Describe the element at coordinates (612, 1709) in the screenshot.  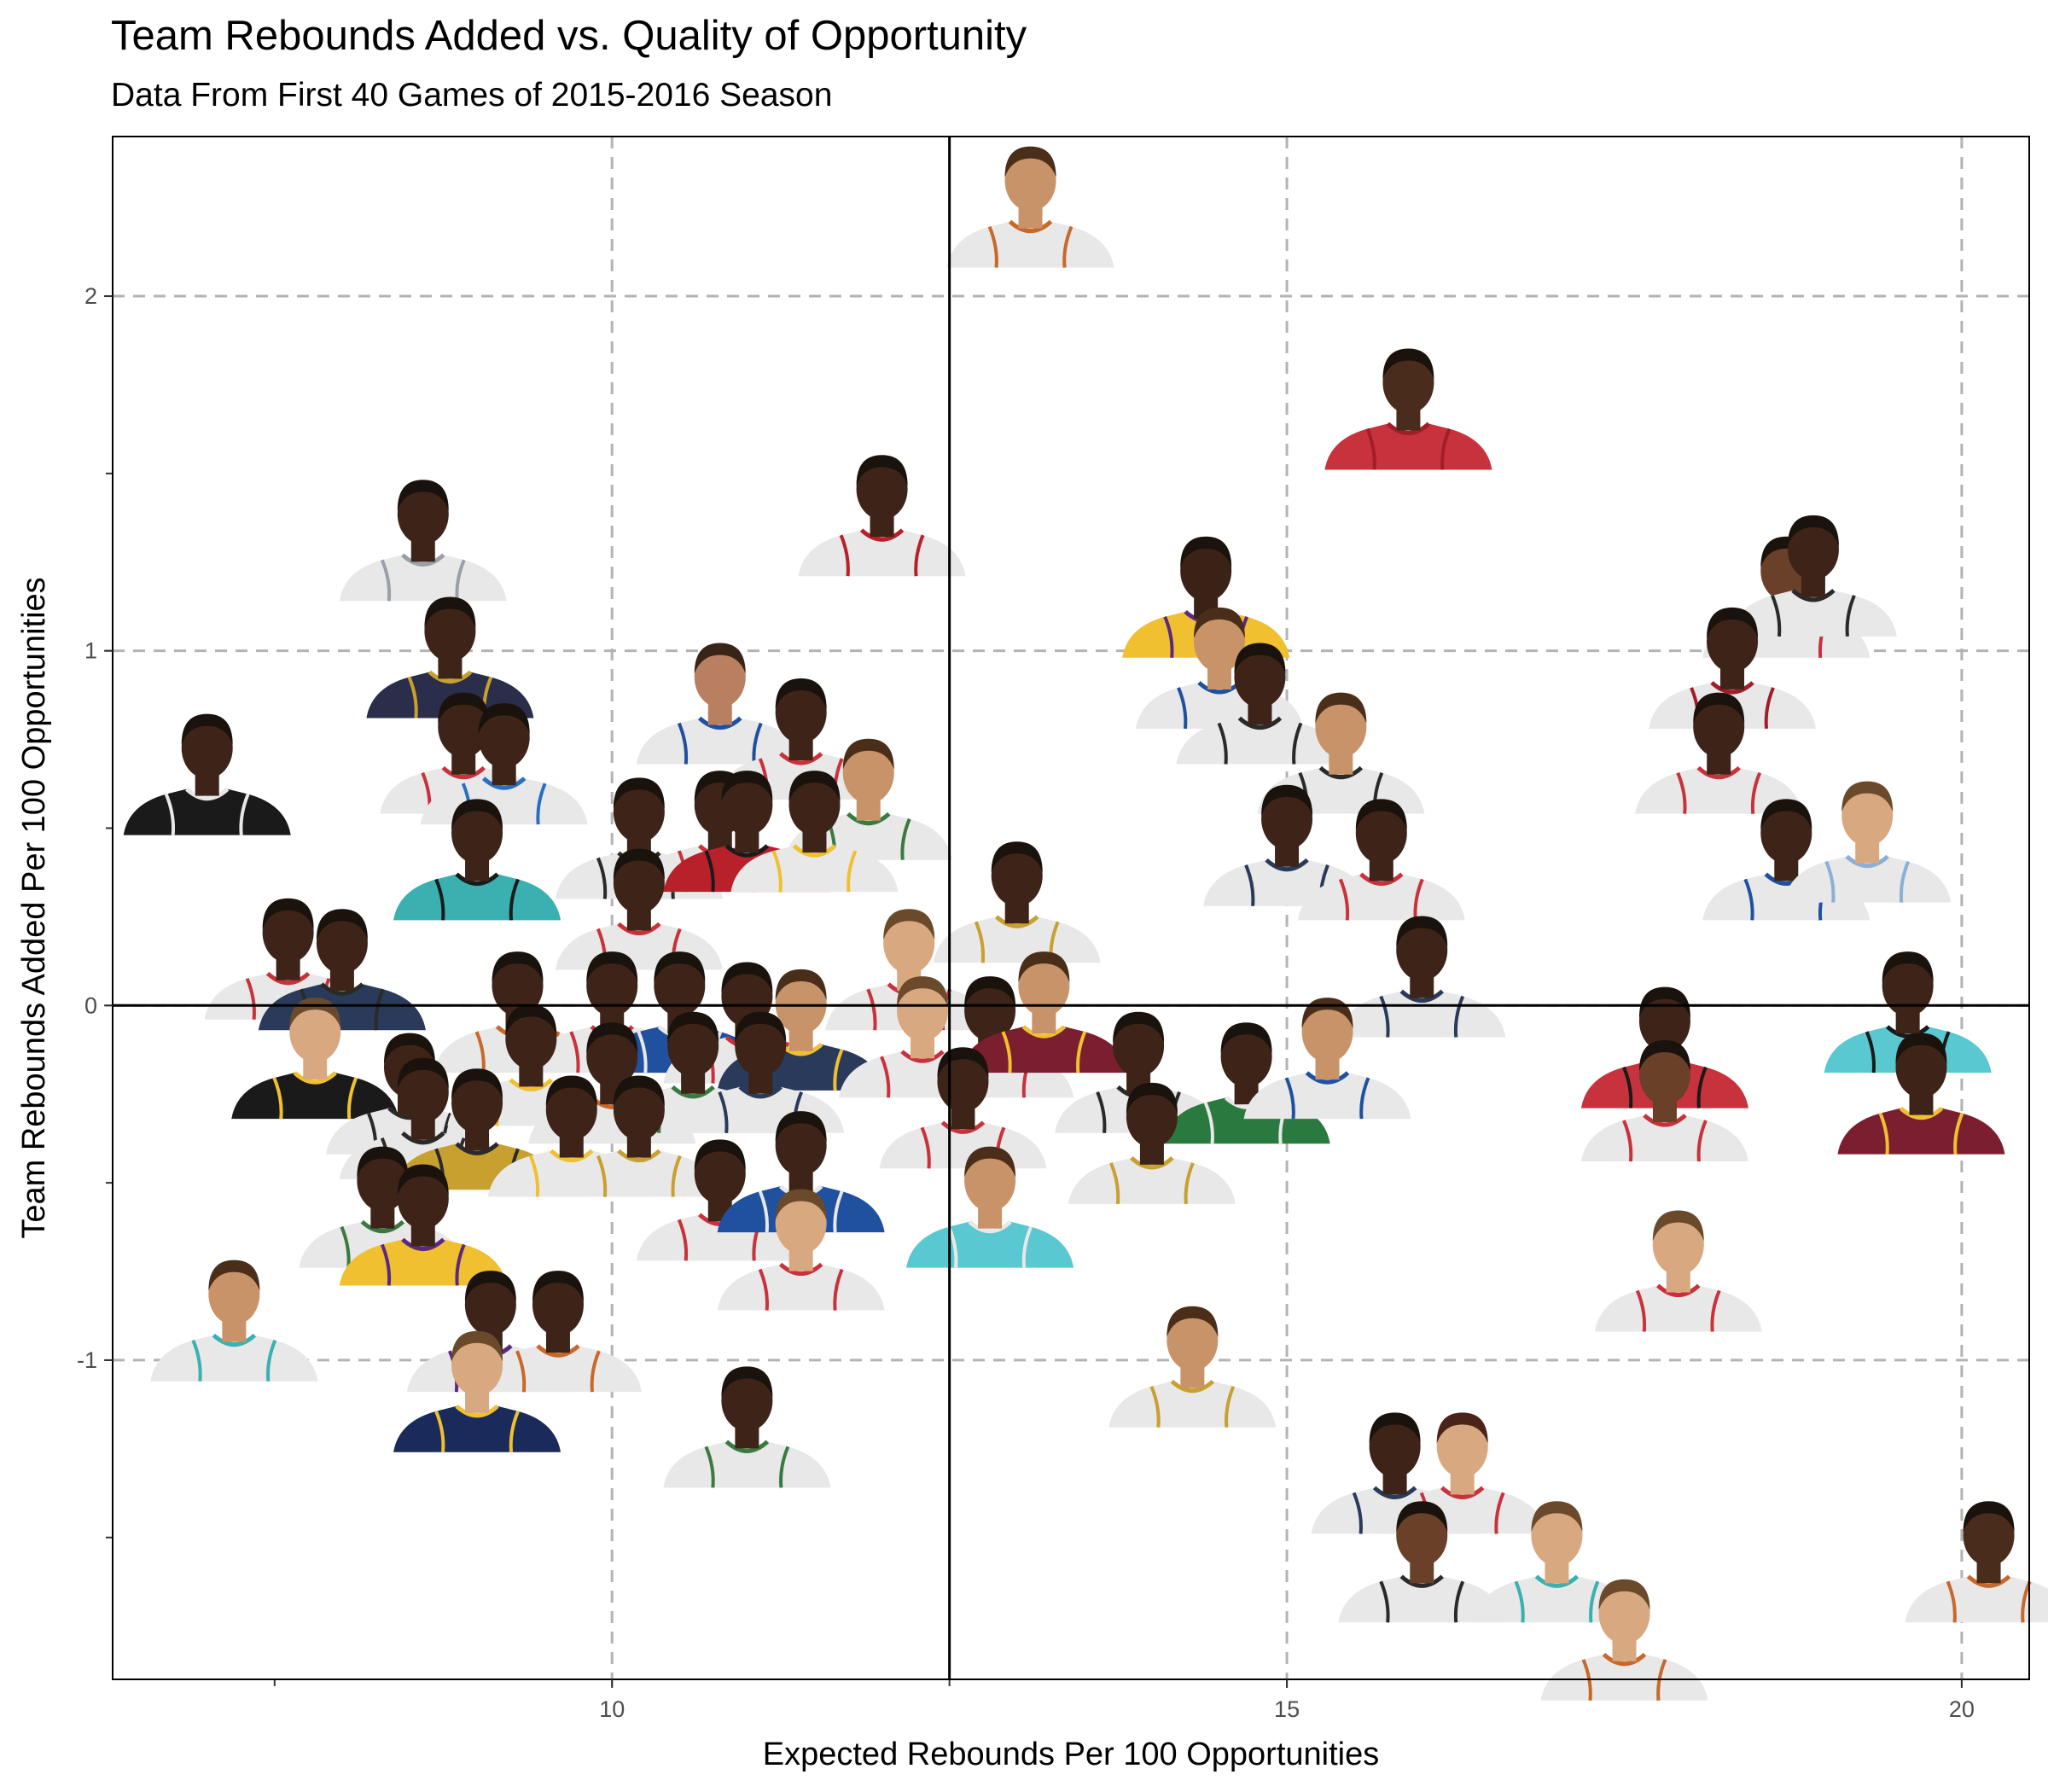
I see `x-tick-label: 10` at that location.